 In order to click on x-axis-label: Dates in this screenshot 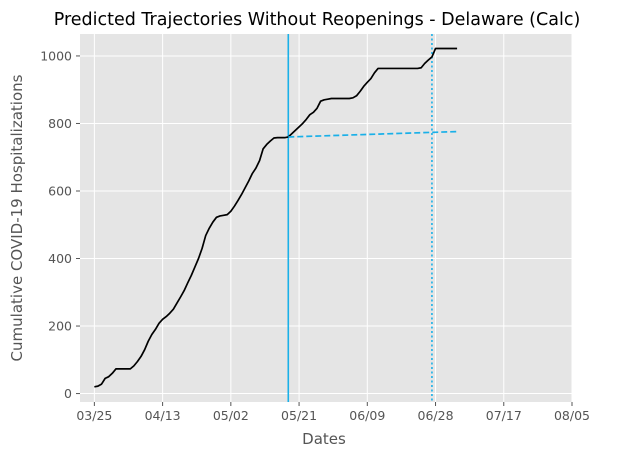, I will do `click(324, 439)`.